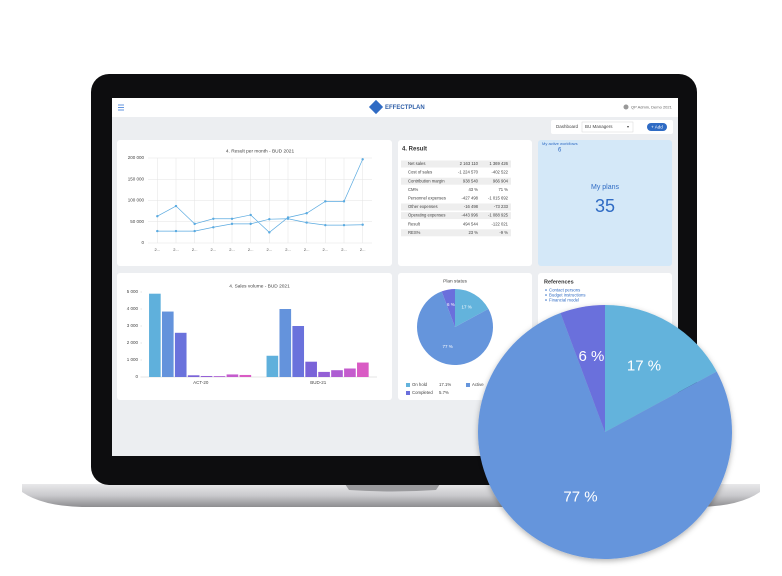 The image size is (782, 576). Describe the element at coordinates (599, 126) in the screenshot. I see `select-value: BU Managers` at that location.